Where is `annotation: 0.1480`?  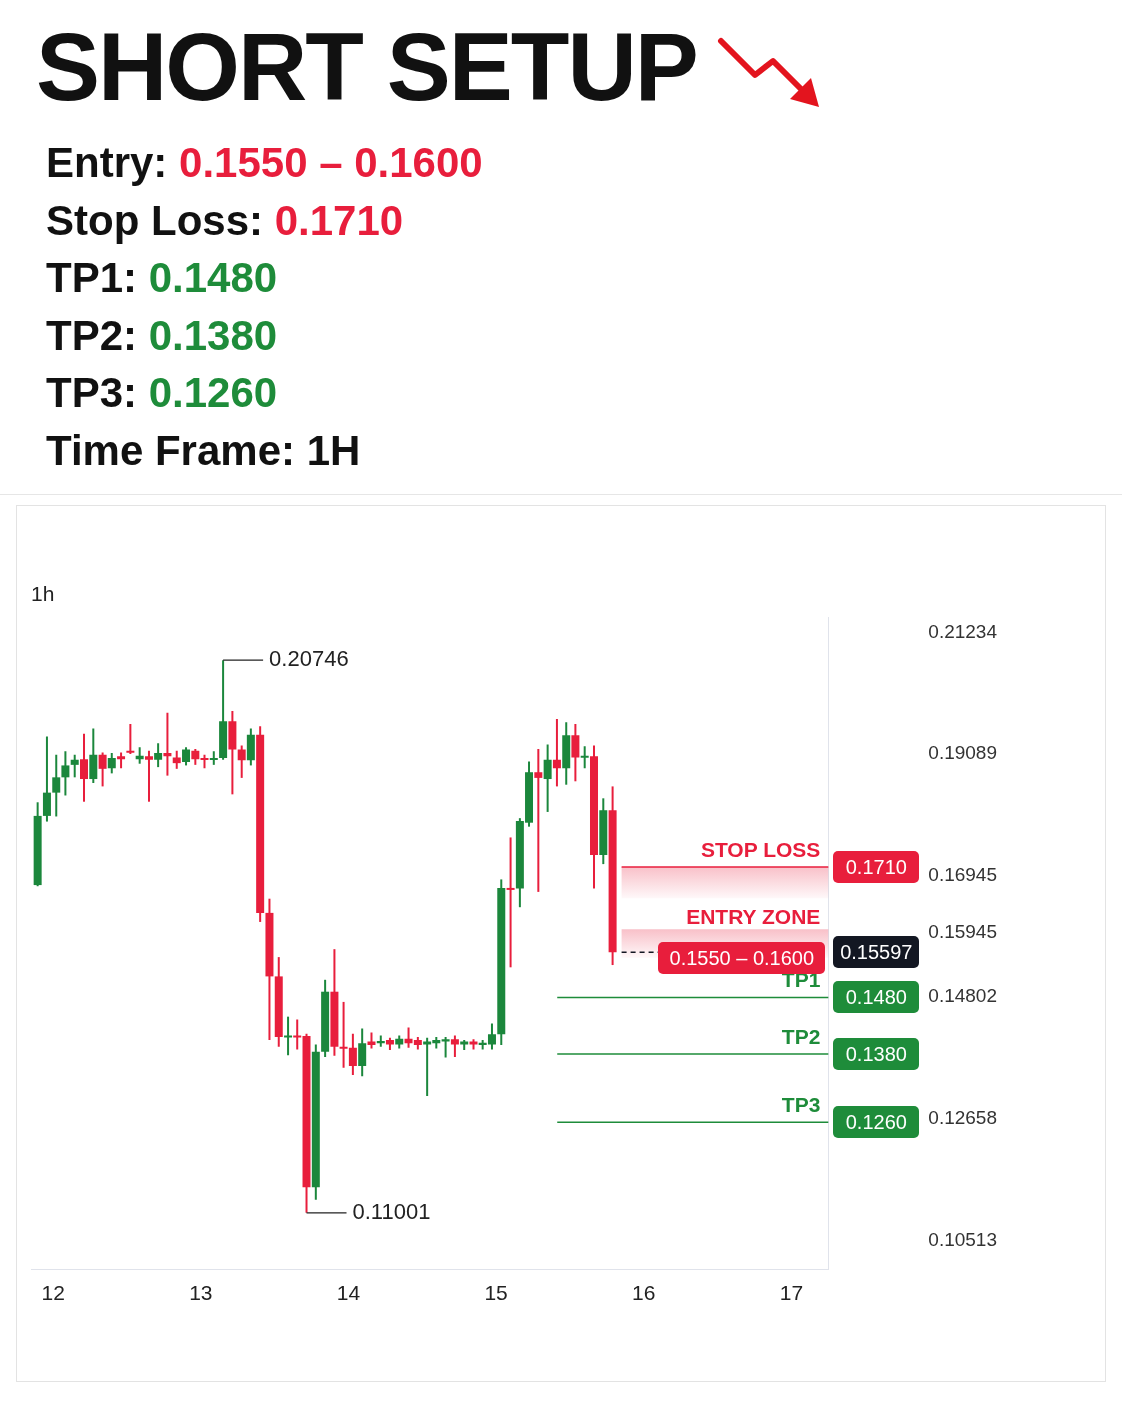 annotation: 0.1480 is located at coordinates (876, 997).